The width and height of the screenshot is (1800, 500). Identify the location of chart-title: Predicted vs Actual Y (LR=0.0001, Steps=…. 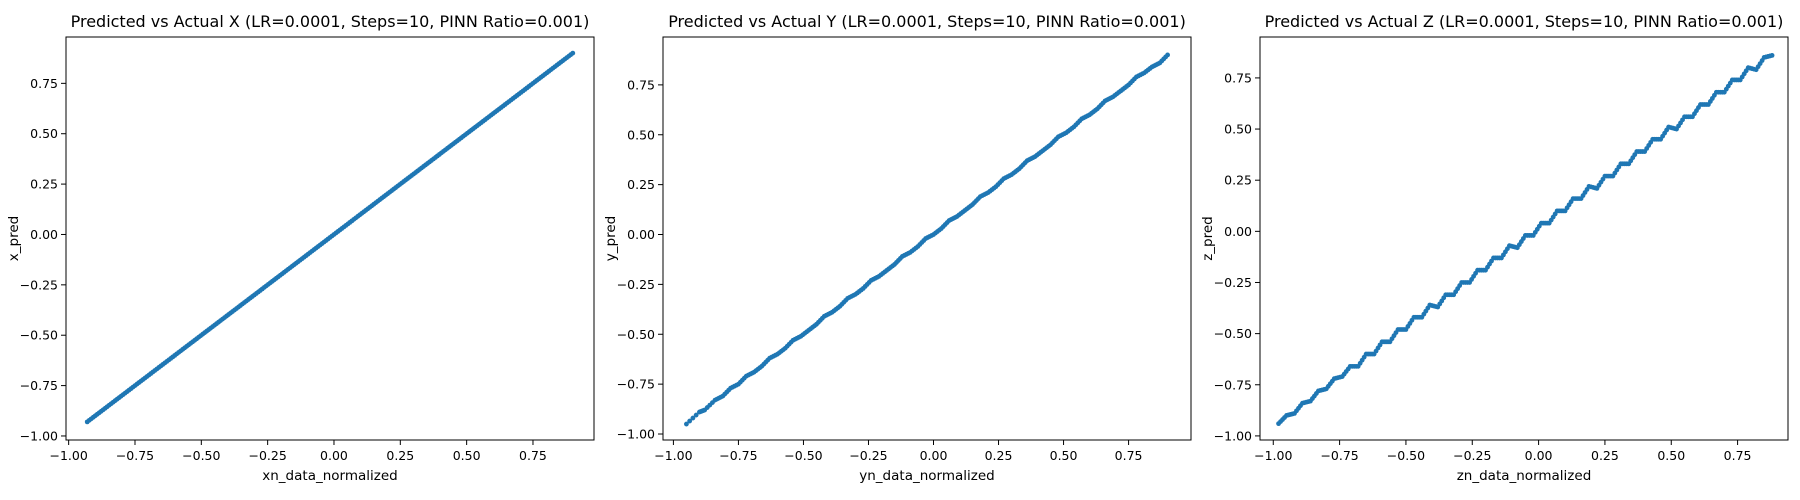
(927, 21).